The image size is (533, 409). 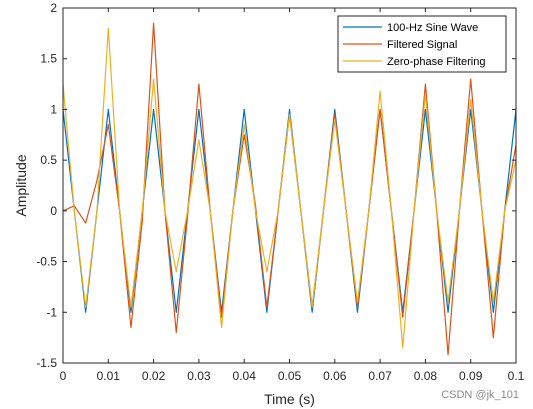 I want to click on y-tick-label: -1, so click(x=51, y=312).